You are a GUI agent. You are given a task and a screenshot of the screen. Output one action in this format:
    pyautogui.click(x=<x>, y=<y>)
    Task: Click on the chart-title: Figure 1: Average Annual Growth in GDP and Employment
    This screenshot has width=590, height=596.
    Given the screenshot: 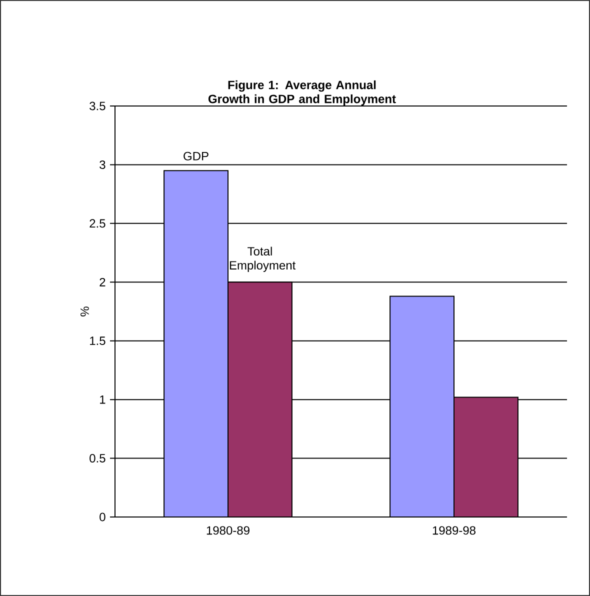 What is the action you would take?
    pyautogui.click(x=302, y=93)
    